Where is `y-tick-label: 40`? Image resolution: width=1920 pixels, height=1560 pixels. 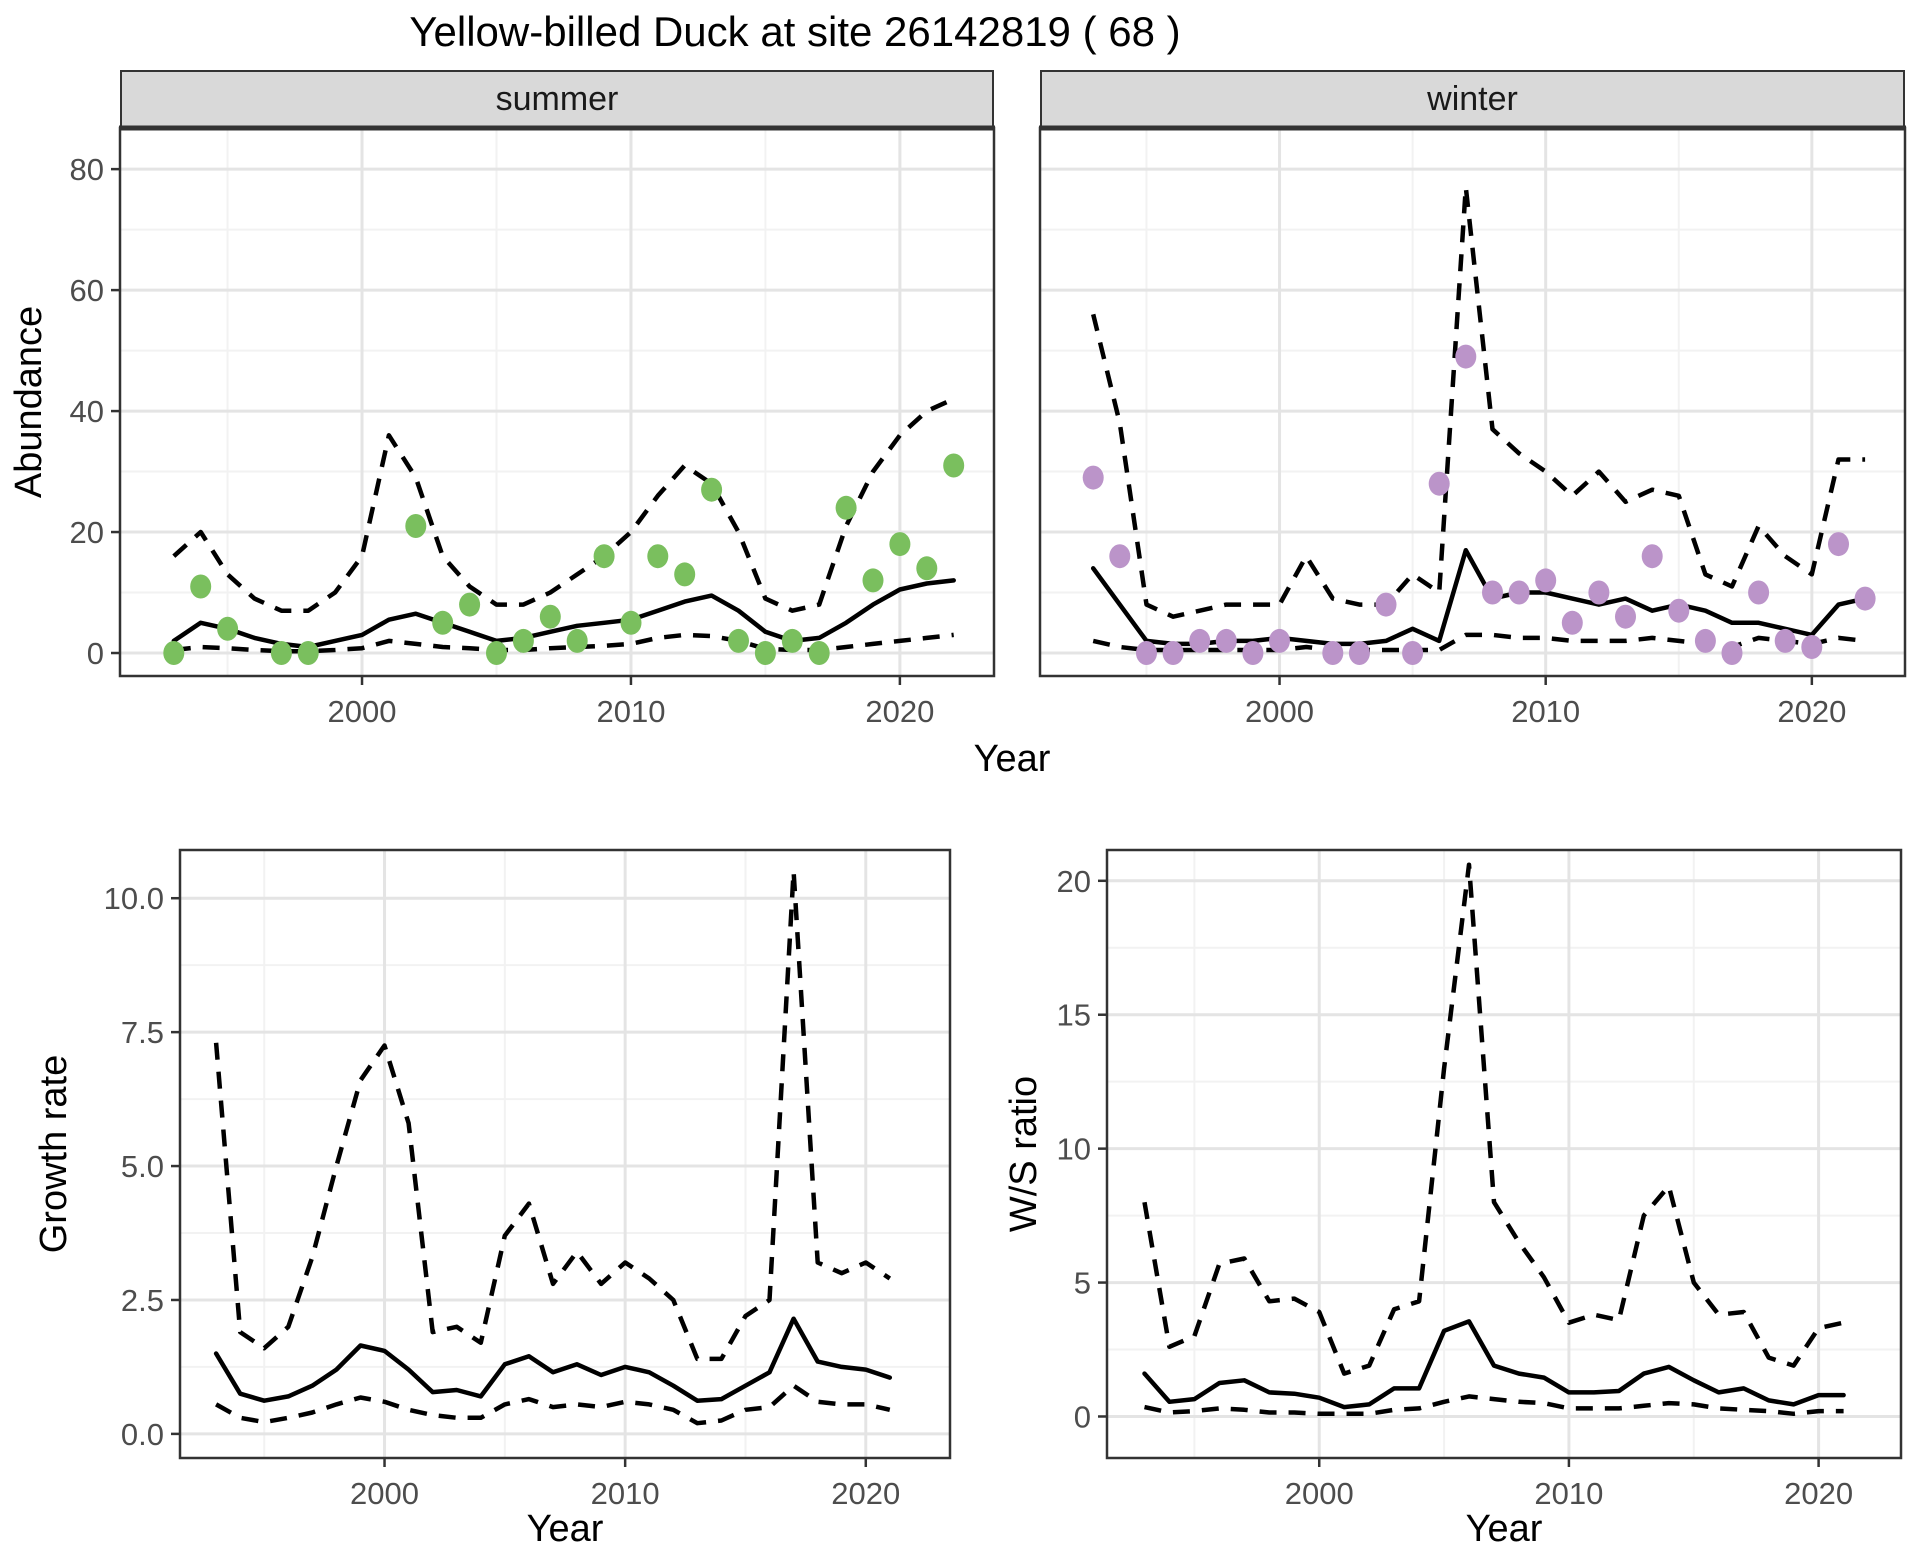
y-tick-label: 40 is located at coordinates (87, 411).